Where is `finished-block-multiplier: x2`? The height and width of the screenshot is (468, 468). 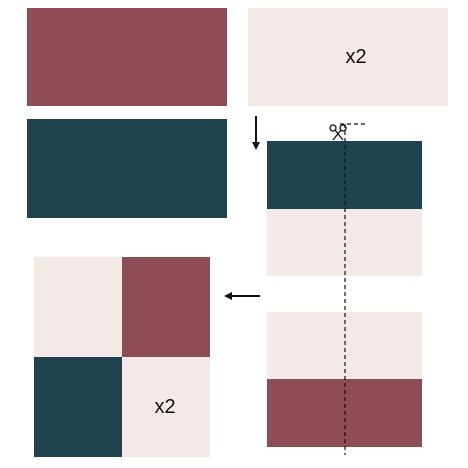
finished-block-multiplier: x2 is located at coordinates (165, 406).